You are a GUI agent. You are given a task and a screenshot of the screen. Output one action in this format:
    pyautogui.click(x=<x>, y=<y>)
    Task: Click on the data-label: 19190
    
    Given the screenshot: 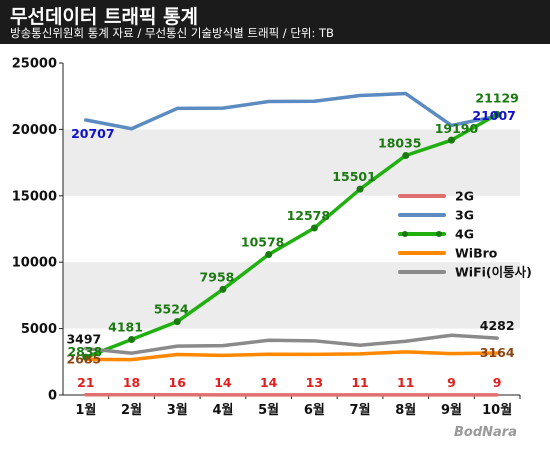 What is the action you would take?
    pyautogui.click(x=457, y=128)
    